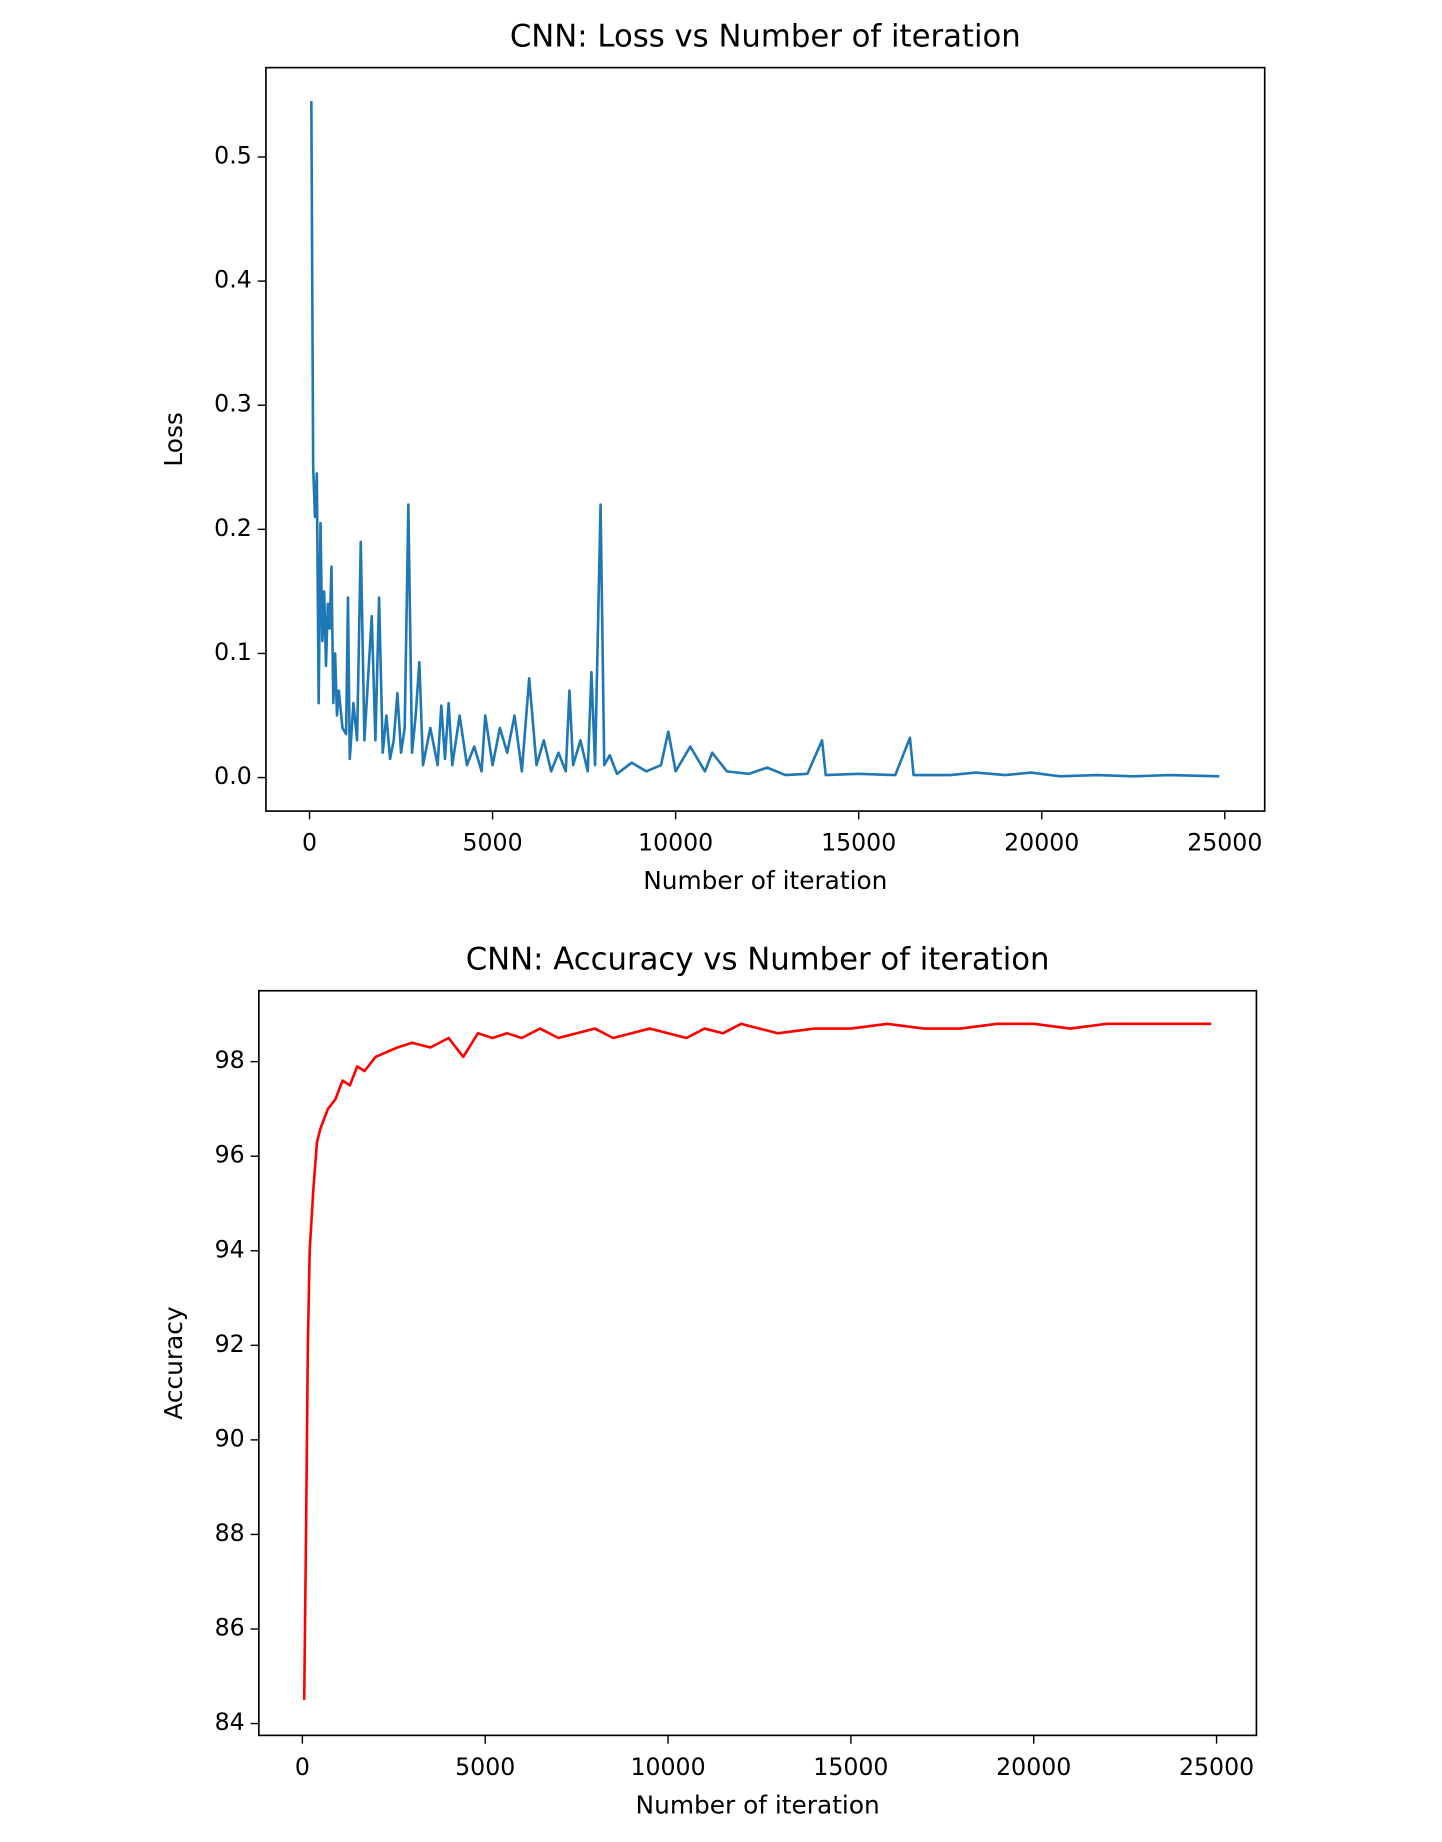 This screenshot has height=1842, width=1442. What do you see at coordinates (233, 155) in the screenshot?
I see `y-tick-label: 0.5` at bounding box center [233, 155].